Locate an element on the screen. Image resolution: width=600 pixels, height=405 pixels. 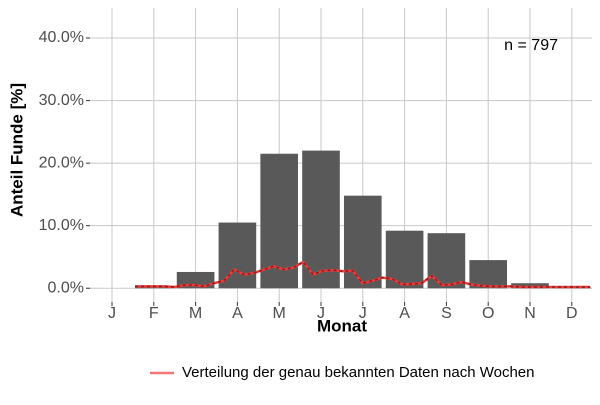
y-tick-label: 20.0% is located at coordinates (61, 162).